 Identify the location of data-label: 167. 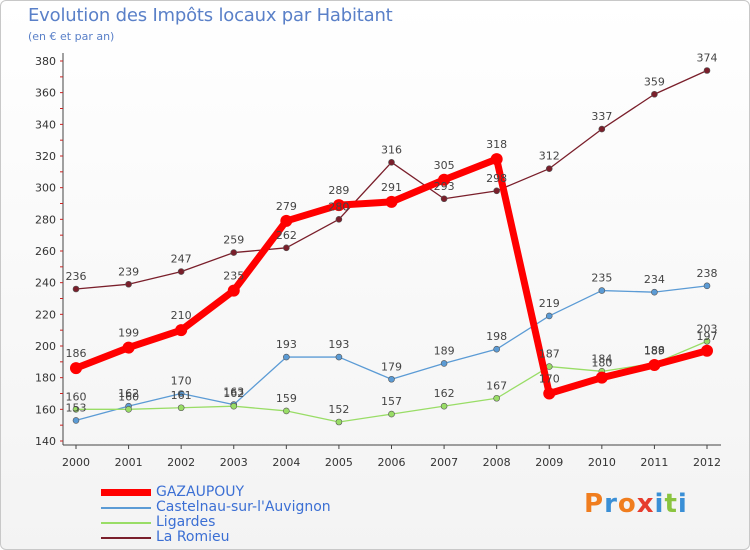
(496, 385).